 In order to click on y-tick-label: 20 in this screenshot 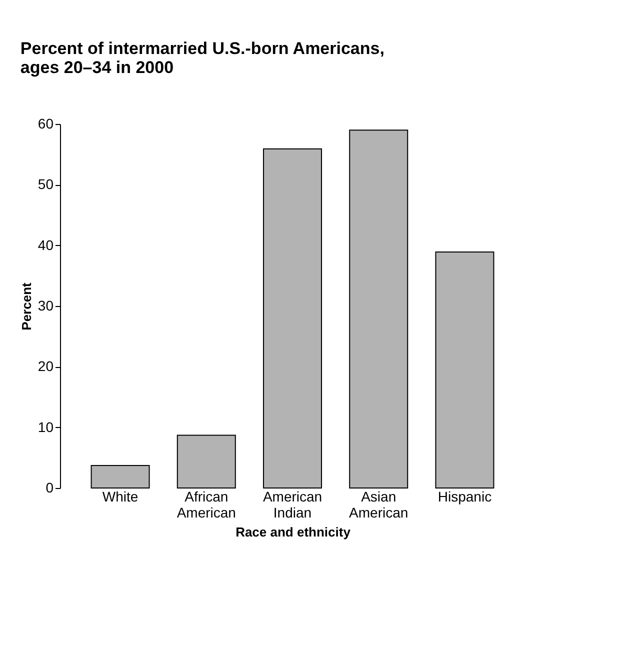, I will do `click(46, 366)`.